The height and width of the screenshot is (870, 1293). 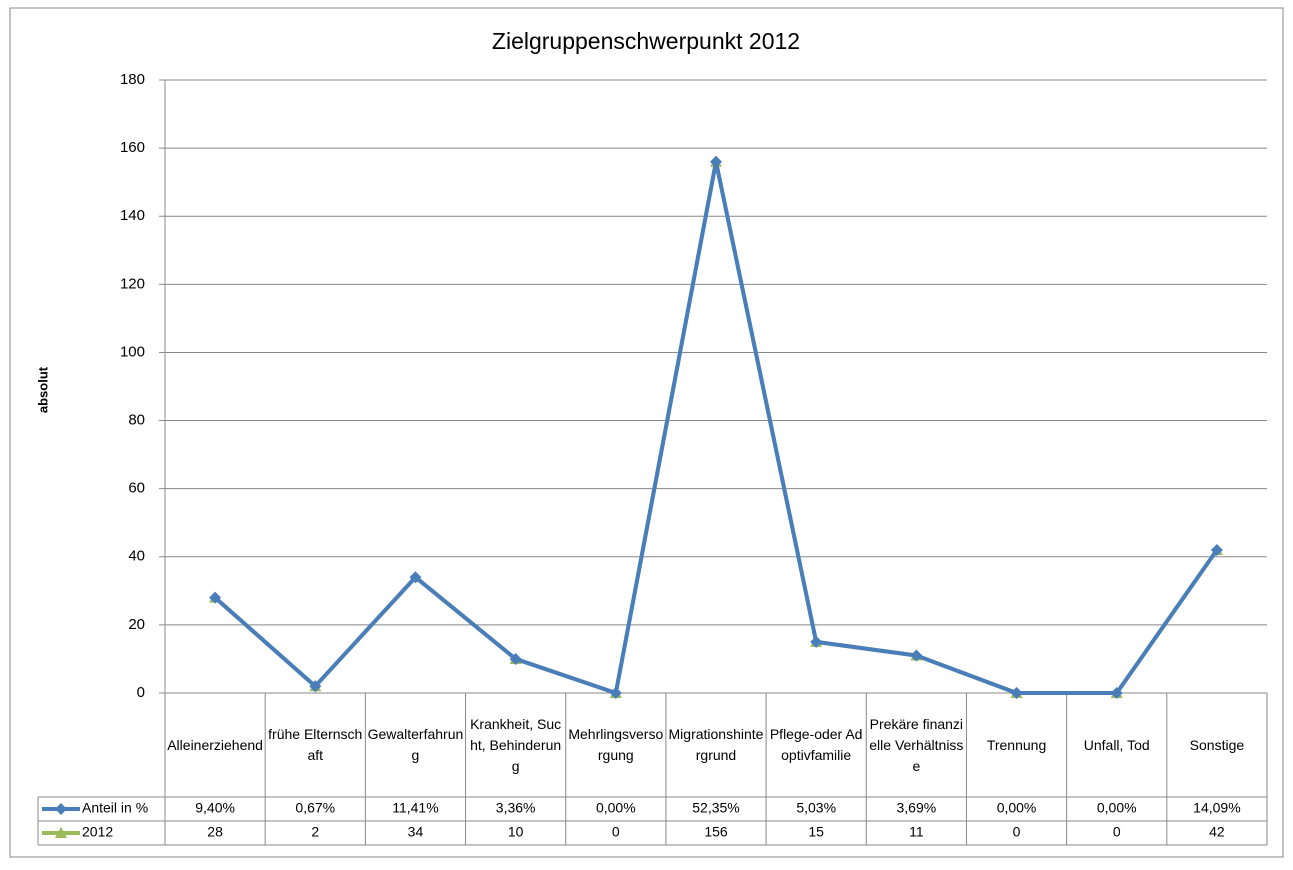 I want to click on category-cell: Mehrlingsversorgung, so click(x=616, y=744).